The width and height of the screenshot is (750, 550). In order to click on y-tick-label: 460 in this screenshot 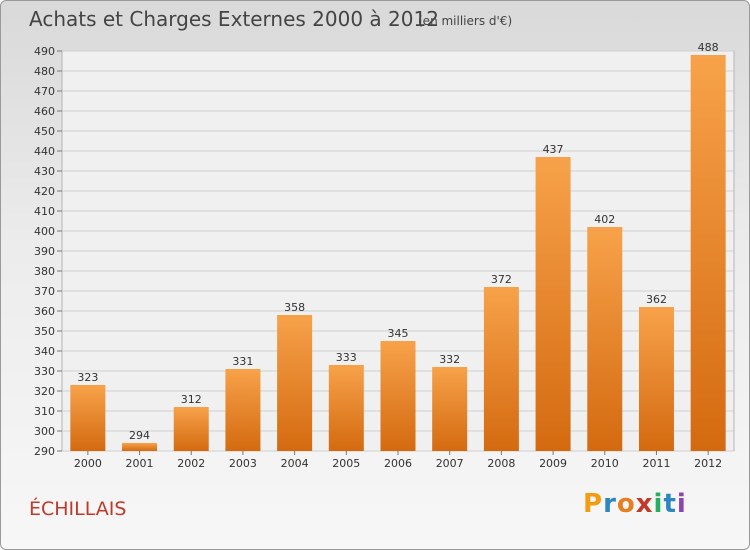, I will do `click(44, 111)`.